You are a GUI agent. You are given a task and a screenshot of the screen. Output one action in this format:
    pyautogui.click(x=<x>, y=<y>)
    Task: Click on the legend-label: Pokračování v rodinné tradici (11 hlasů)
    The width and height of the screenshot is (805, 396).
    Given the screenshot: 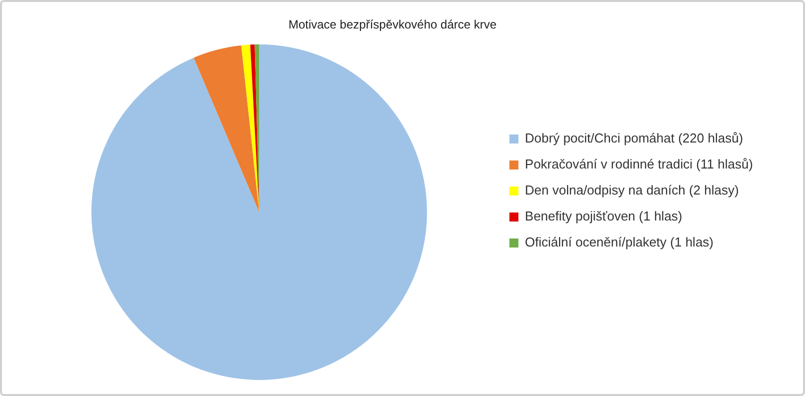 What is the action you would take?
    pyautogui.click(x=639, y=164)
    